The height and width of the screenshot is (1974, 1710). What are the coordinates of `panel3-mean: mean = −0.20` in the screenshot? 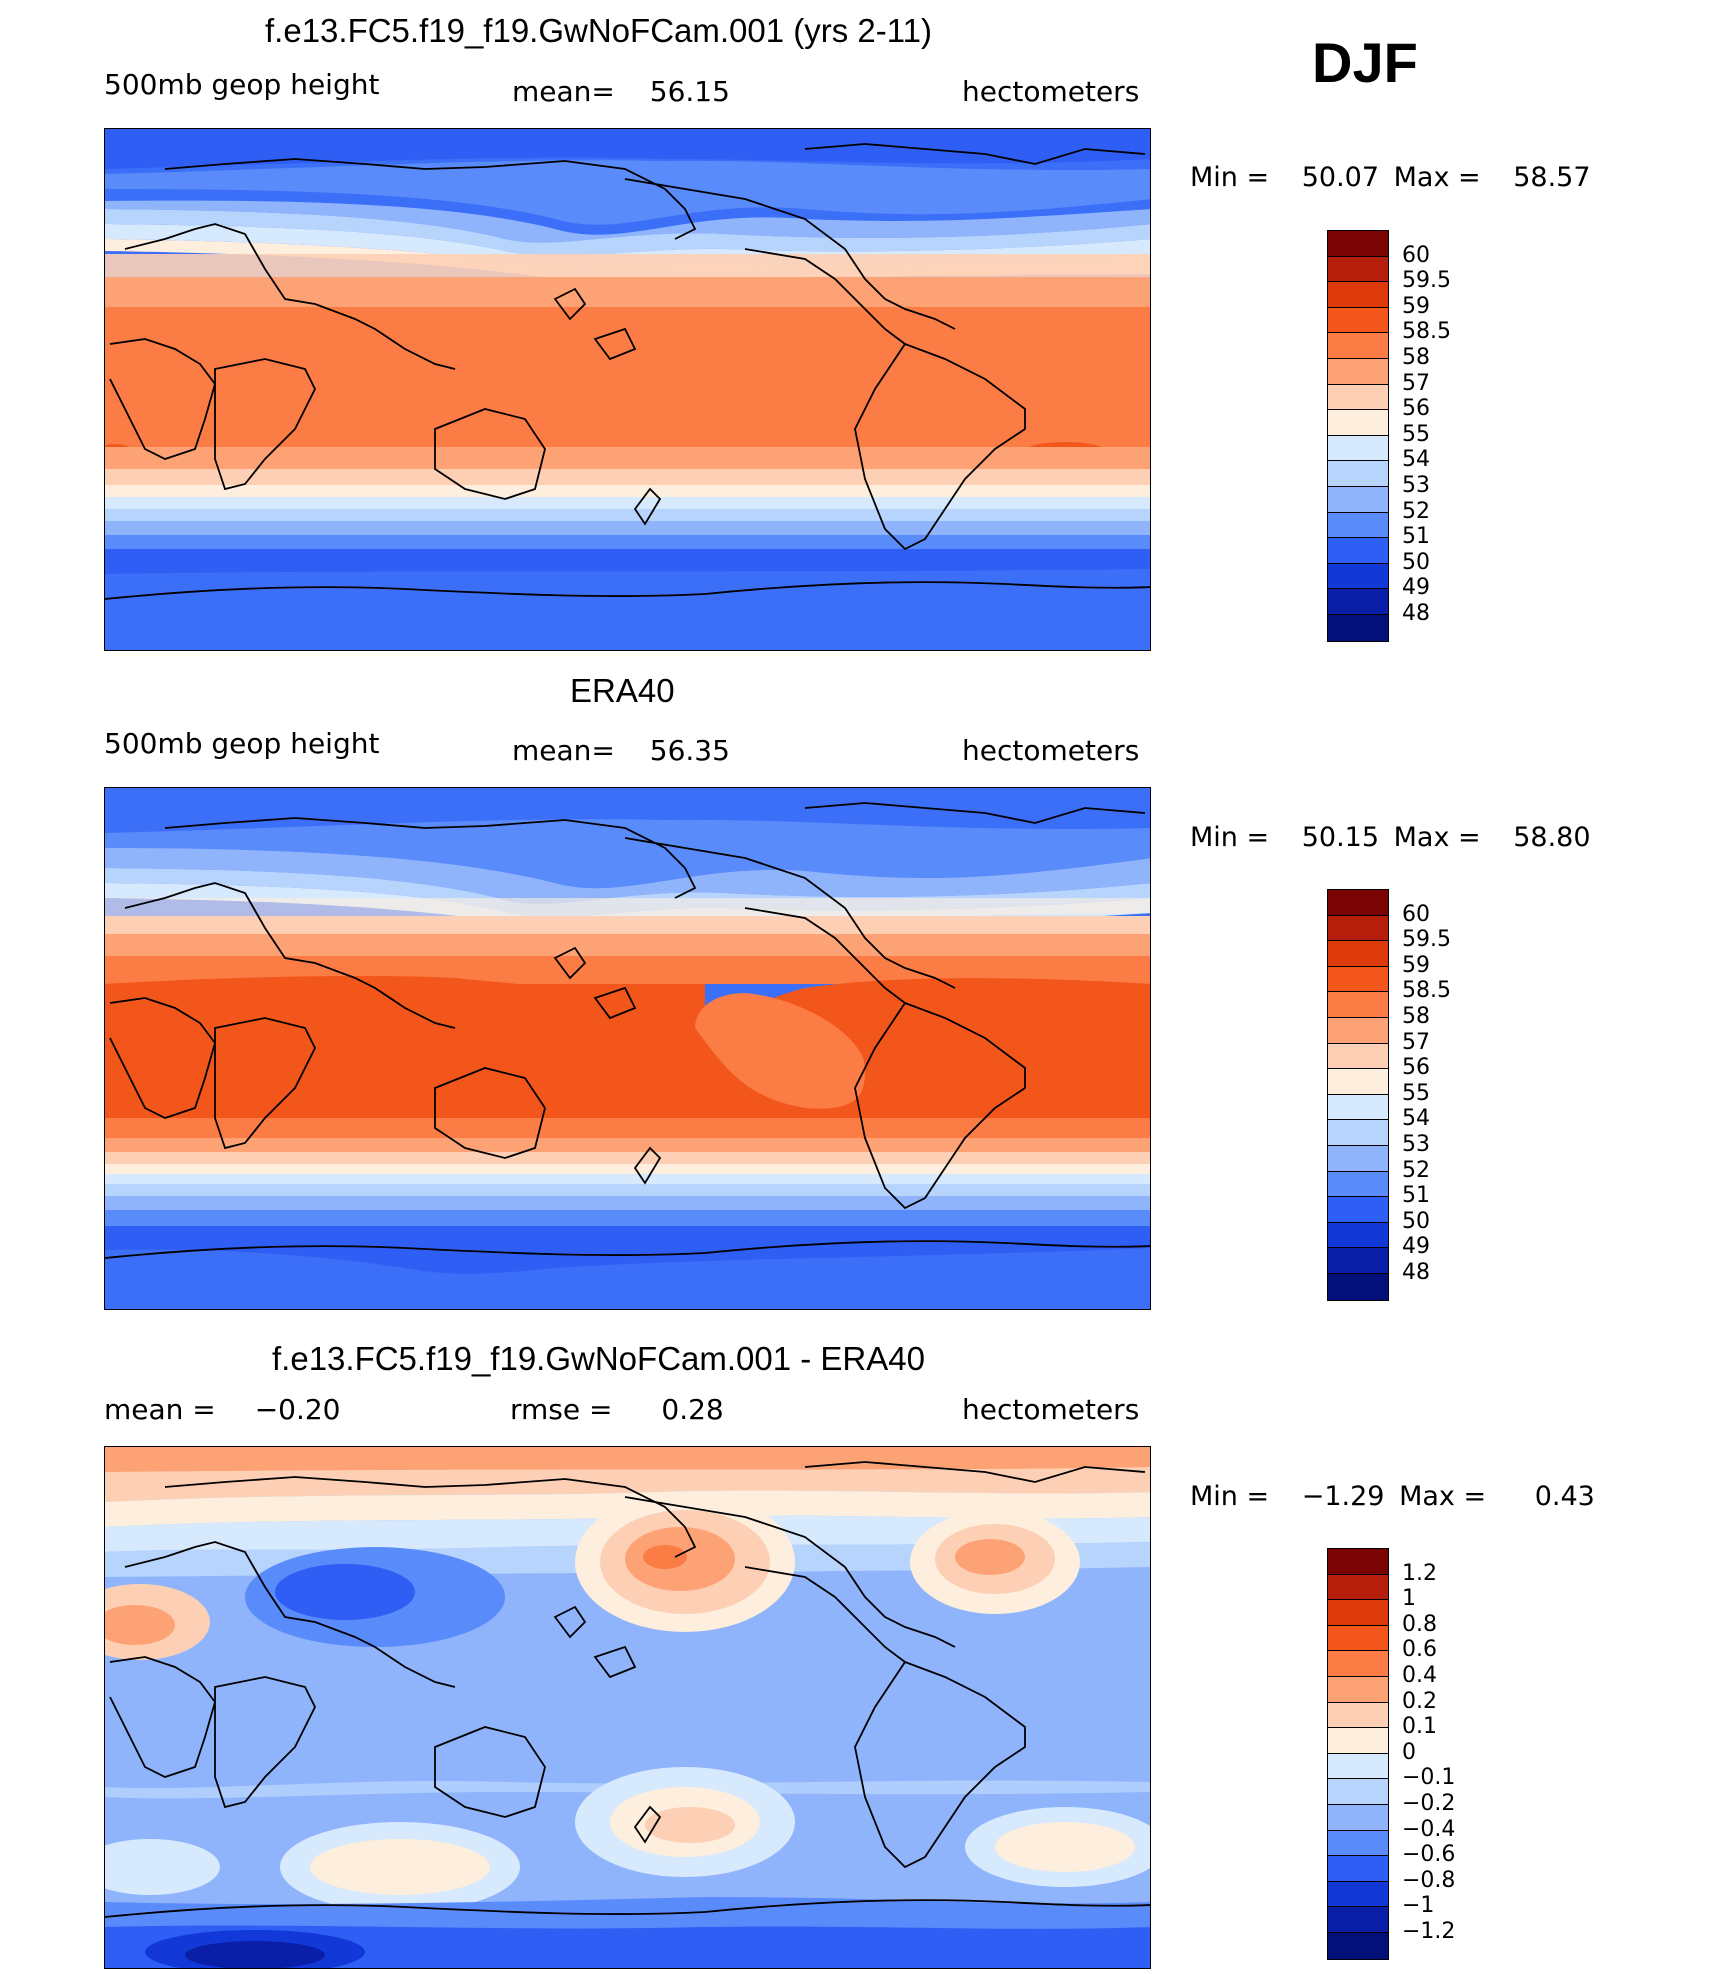 It's located at (222, 1409).